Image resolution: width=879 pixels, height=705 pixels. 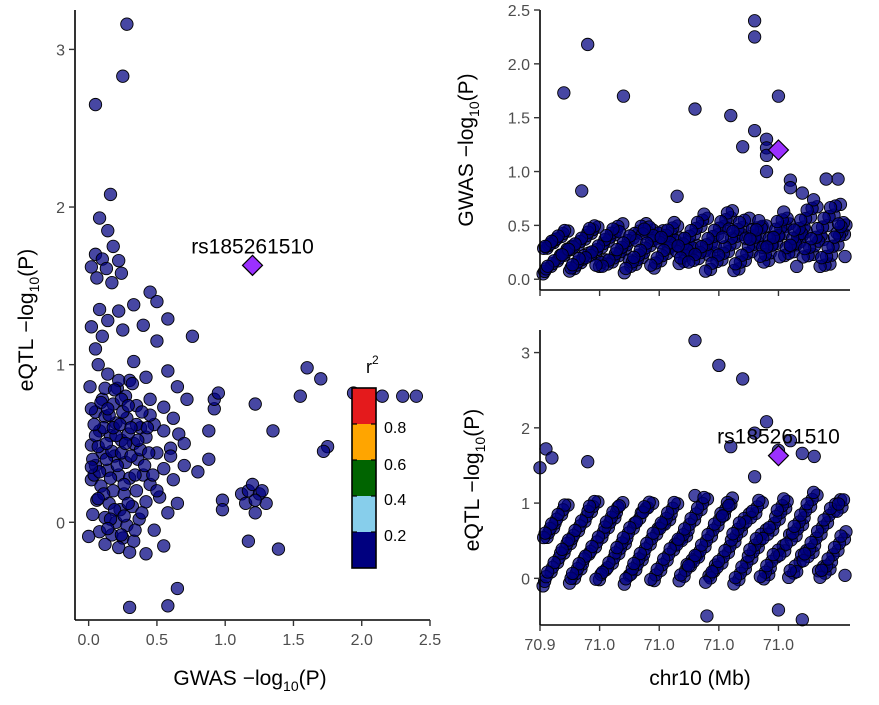 What do you see at coordinates (395, 536) in the screenshot?
I see `legend-label: 0.2` at bounding box center [395, 536].